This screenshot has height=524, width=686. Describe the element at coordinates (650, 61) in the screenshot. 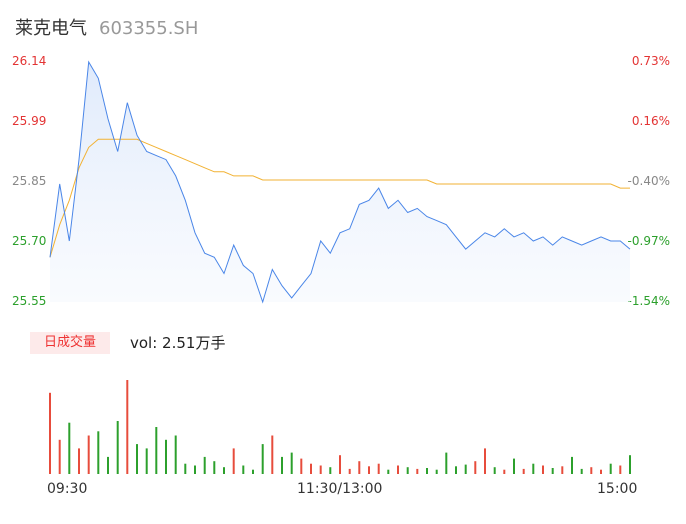

I see `pct-label-0: 0.73%` at that location.